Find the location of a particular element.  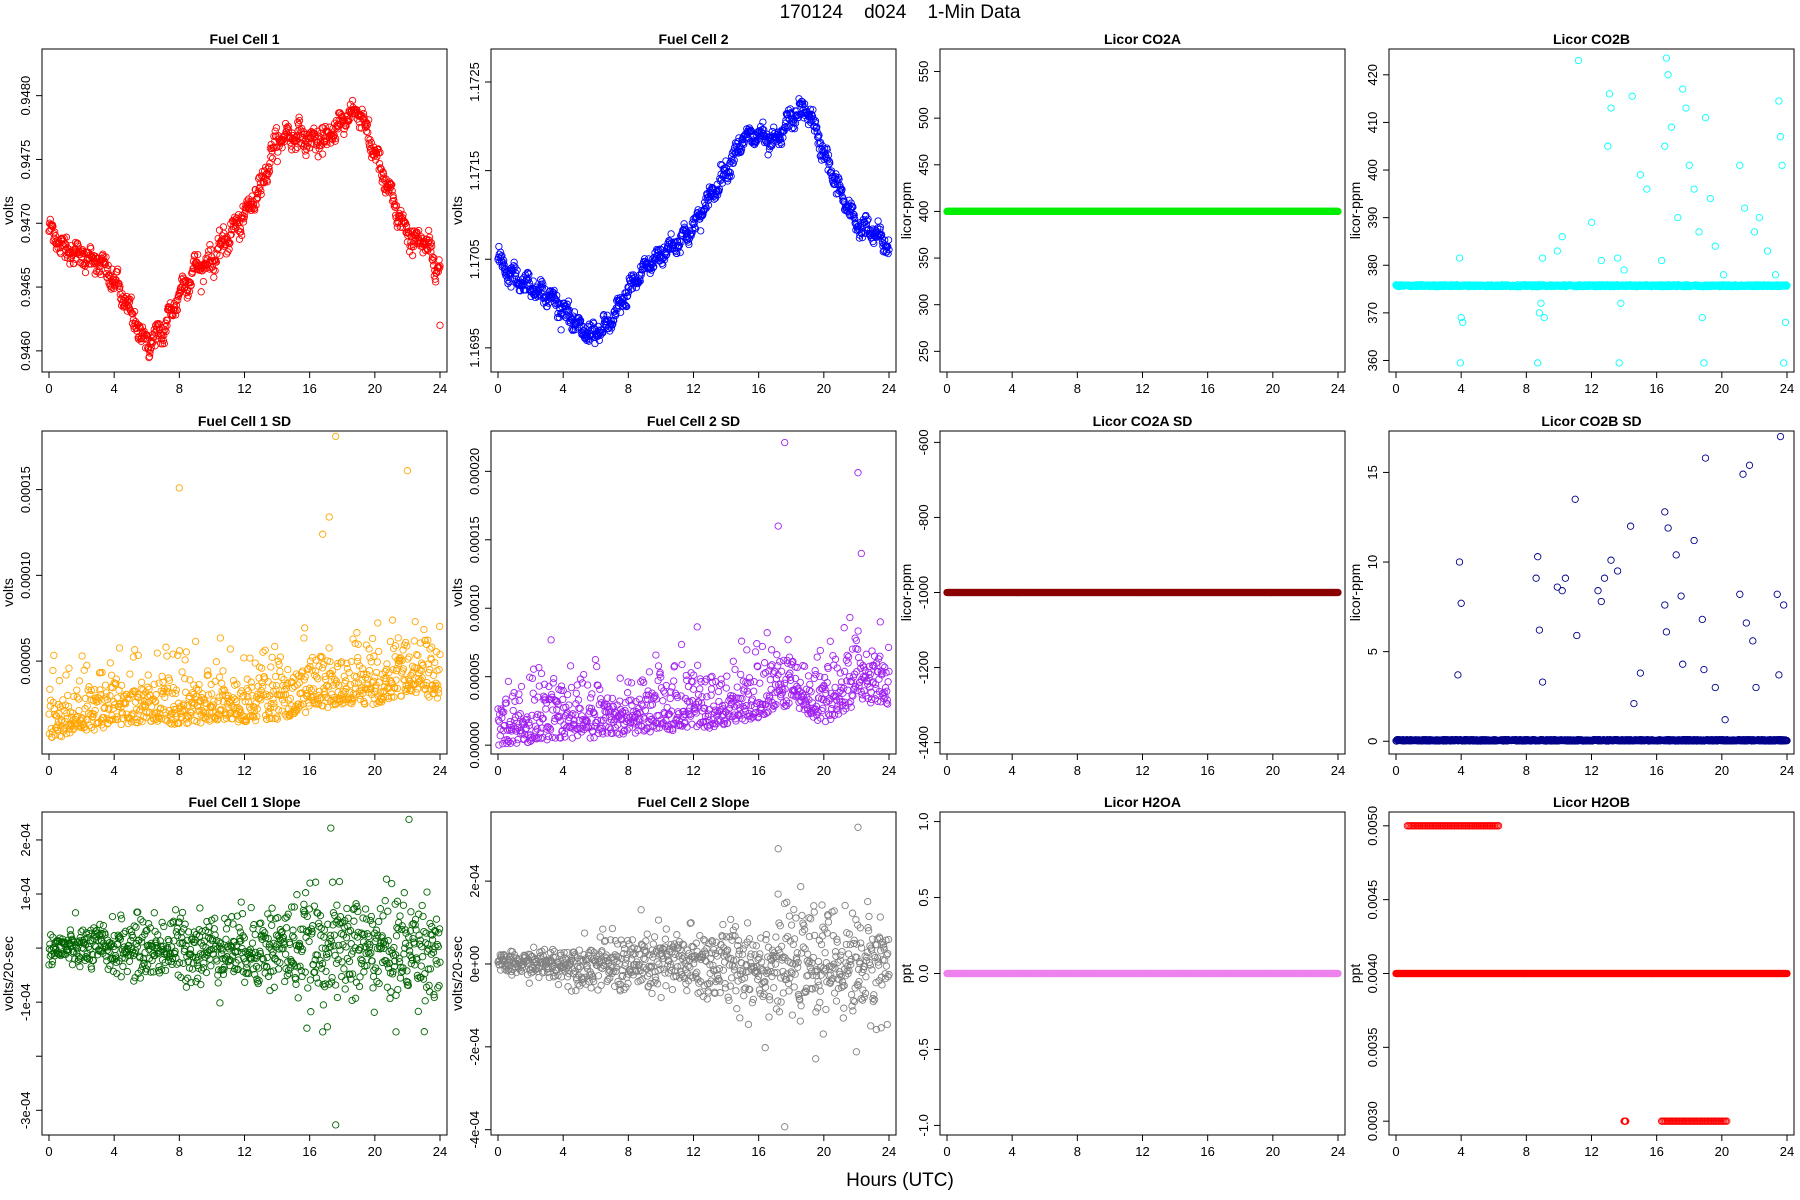

x-tick-label: 8 is located at coordinates (1077, 388).